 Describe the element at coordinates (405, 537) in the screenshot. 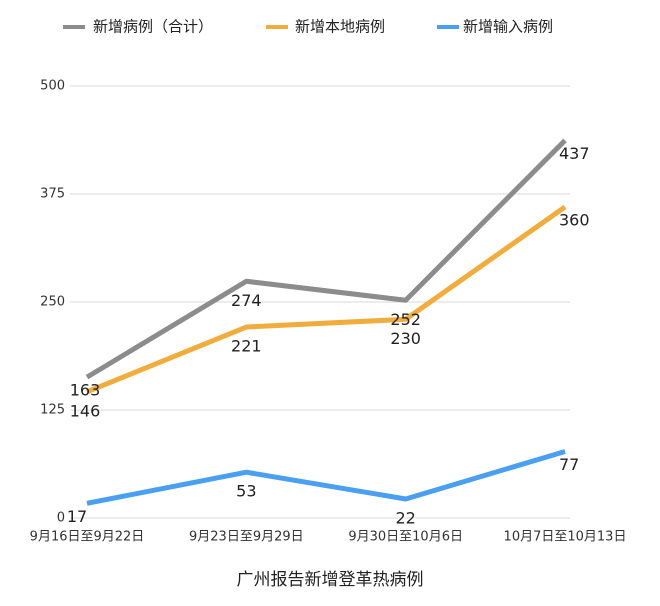

I see `x-tick-label: 9月30日至10月6日` at that location.